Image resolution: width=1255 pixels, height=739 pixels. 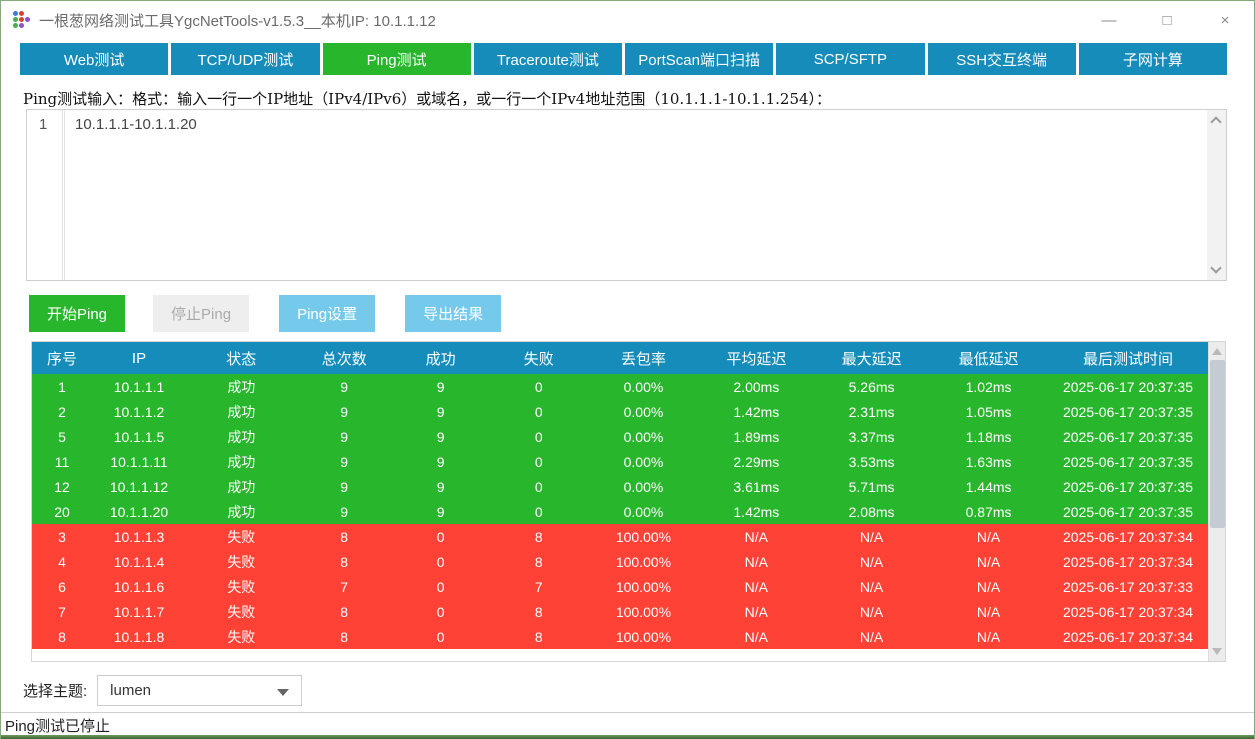 I want to click on chevron-up-icon, so click(x=1216, y=122).